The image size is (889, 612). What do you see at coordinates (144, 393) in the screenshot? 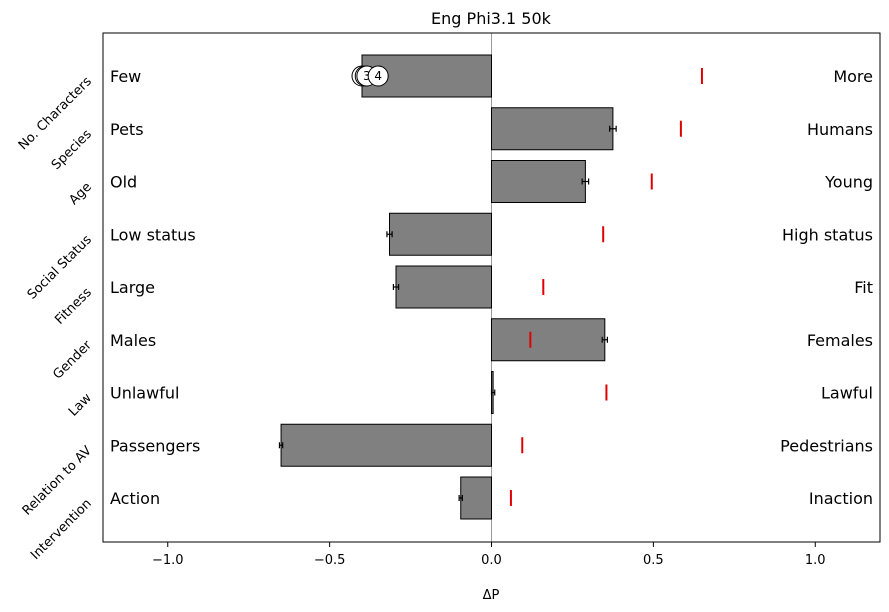
I see `left-label-6: Unlawful` at bounding box center [144, 393].